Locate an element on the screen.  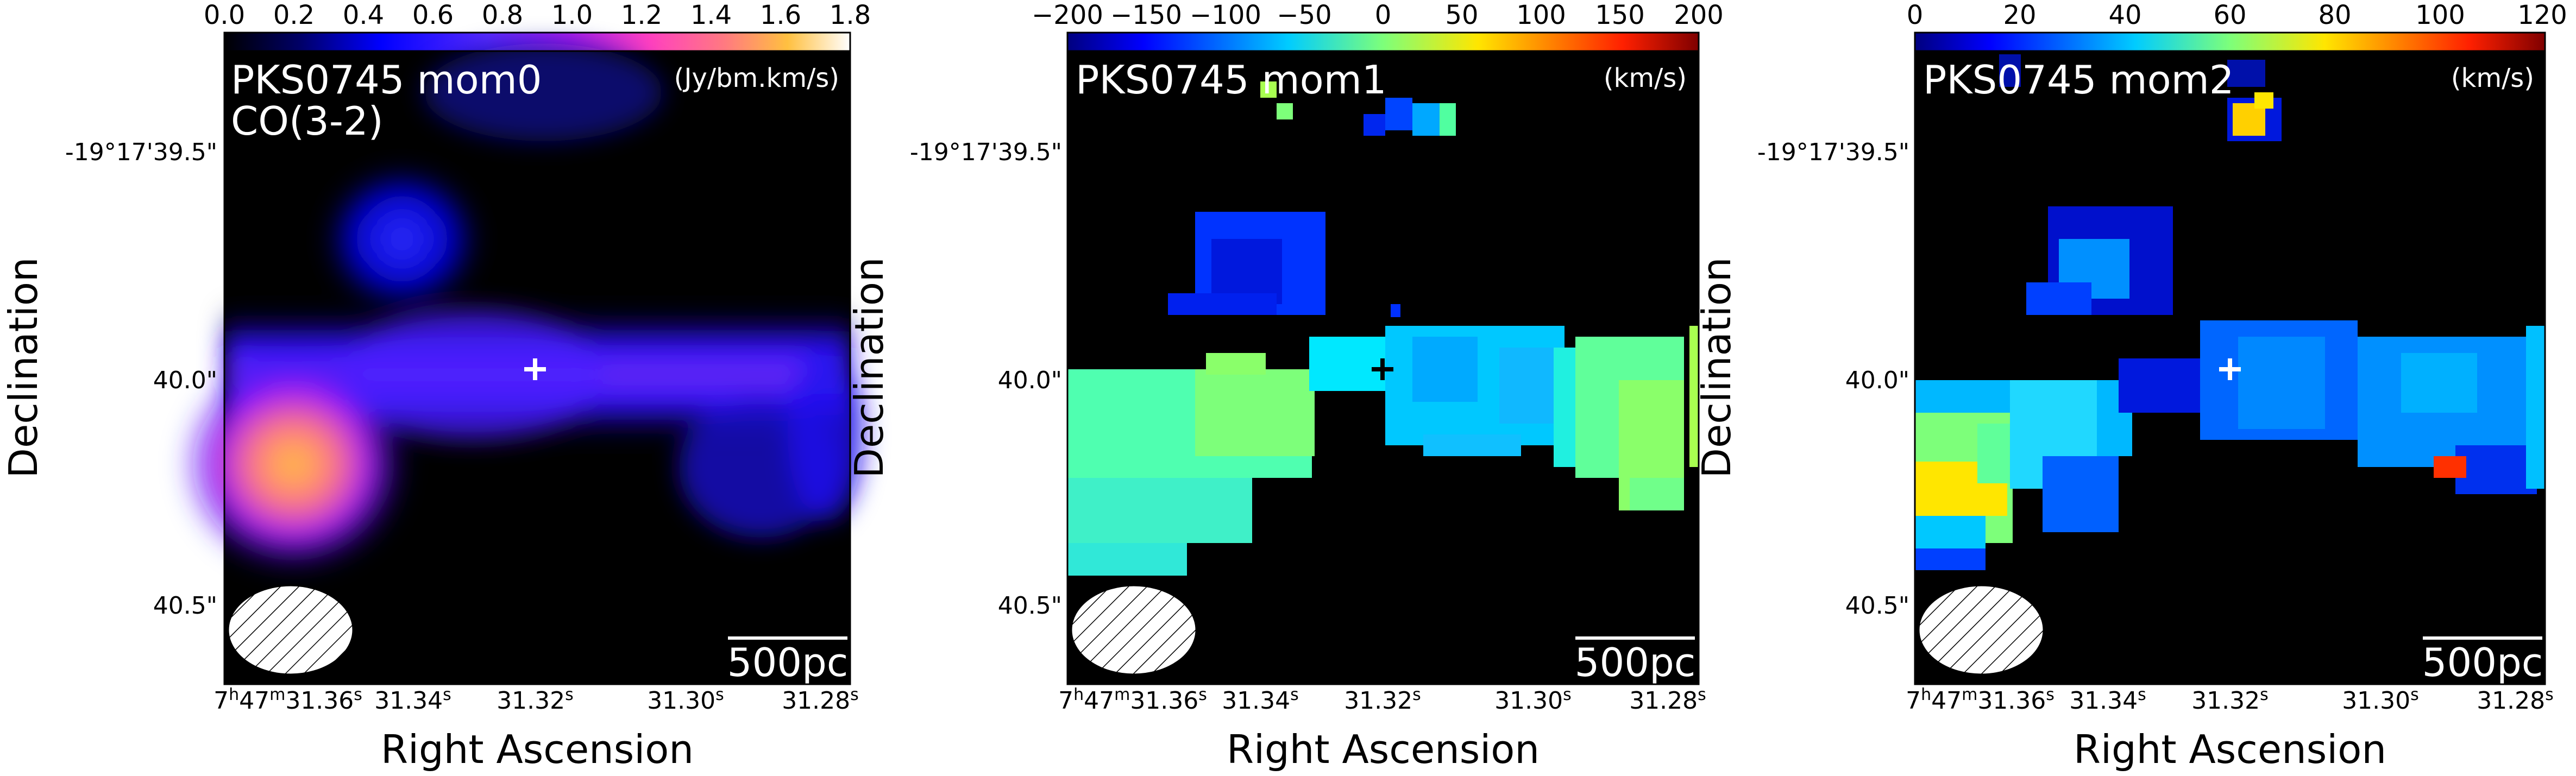
panel-mom2-unit: (km/s) is located at coordinates (2492, 78).